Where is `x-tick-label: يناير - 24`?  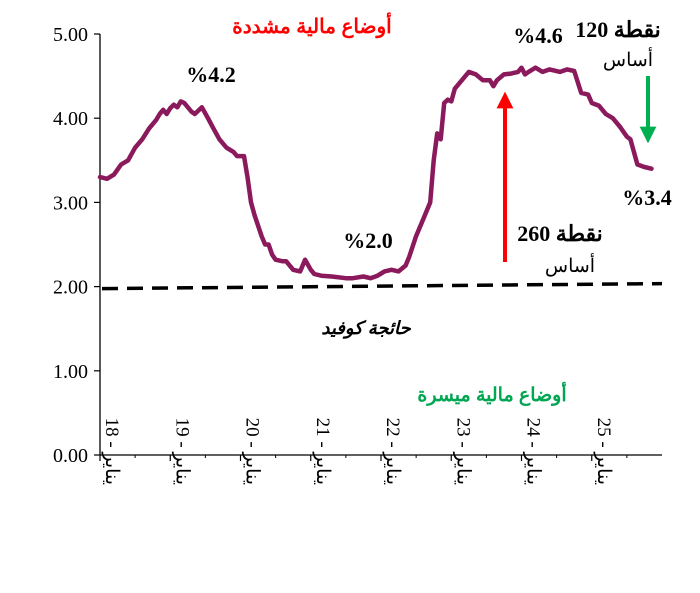 x-tick-label: يناير - 24 is located at coordinates (533, 451).